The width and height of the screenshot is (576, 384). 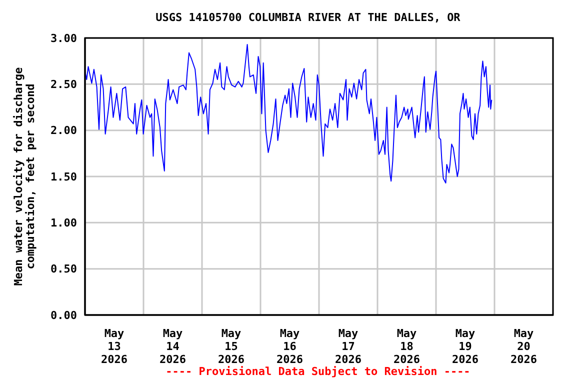 What do you see at coordinates (348, 346) in the screenshot?
I see `x-tick-label: May 17 2026` at bounding box center [348, 346].